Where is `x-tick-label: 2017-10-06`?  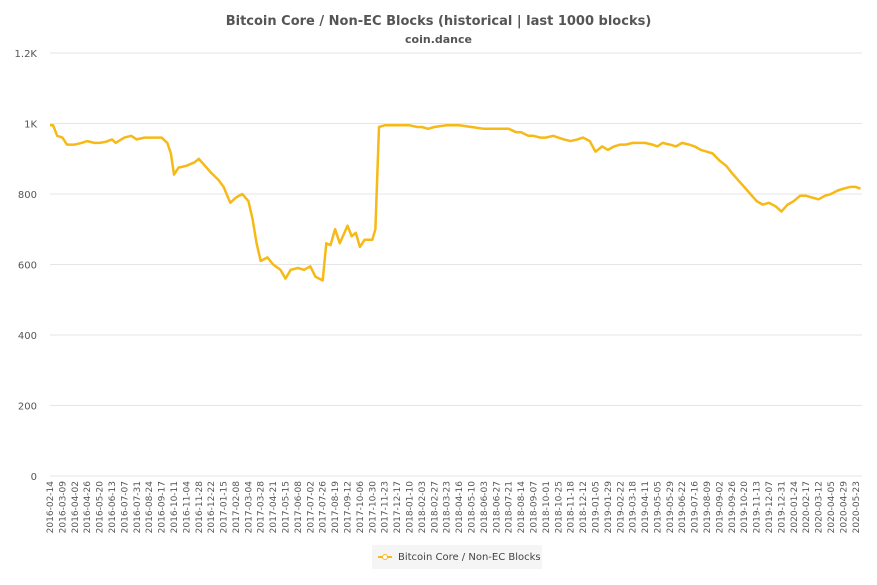 x-tick-label: 2017-10-06 is located at coordinates (361, 507).